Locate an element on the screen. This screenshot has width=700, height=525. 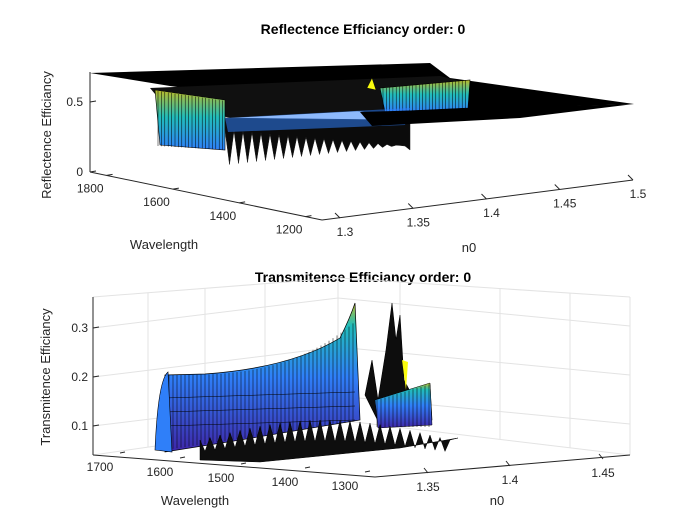
transmittance-n0-tick-label: 1.4 is located at coordinates (510, 480).